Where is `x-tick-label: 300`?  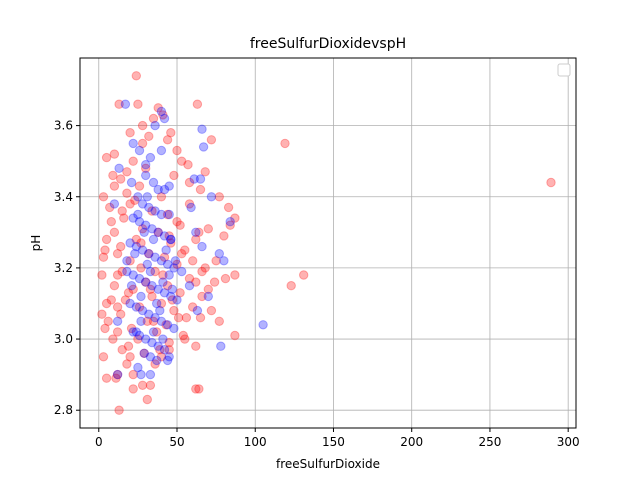
x-tick-label: 300 is located at coordinates (568, 442).